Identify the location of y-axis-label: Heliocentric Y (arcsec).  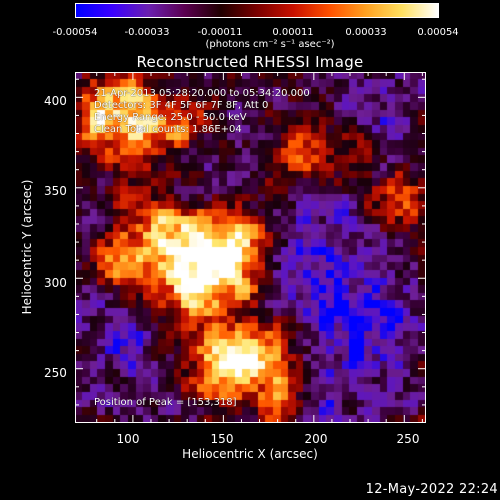
(27, 247).